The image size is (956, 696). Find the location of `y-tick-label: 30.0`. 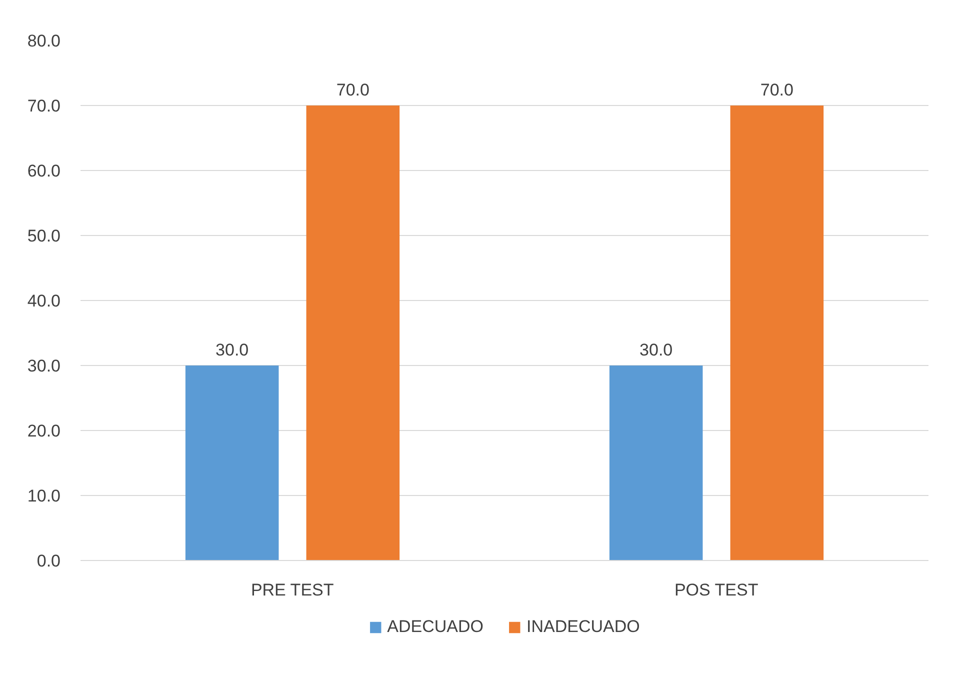

y-tick-label: 30.0 is located at coordinates (44, 366).